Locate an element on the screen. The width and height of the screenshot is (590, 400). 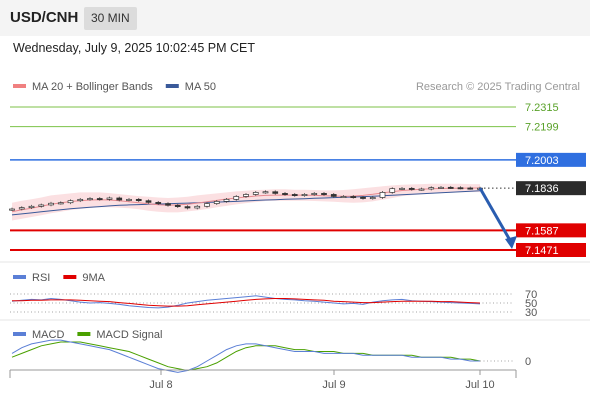
rsi-line is located at coordinates (246, 302).